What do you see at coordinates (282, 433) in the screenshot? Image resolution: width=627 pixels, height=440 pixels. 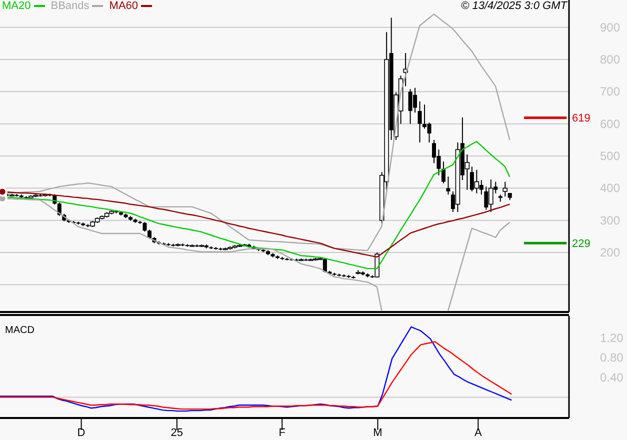 I see `x-tick-label: F` at bounding box center [282, 433].